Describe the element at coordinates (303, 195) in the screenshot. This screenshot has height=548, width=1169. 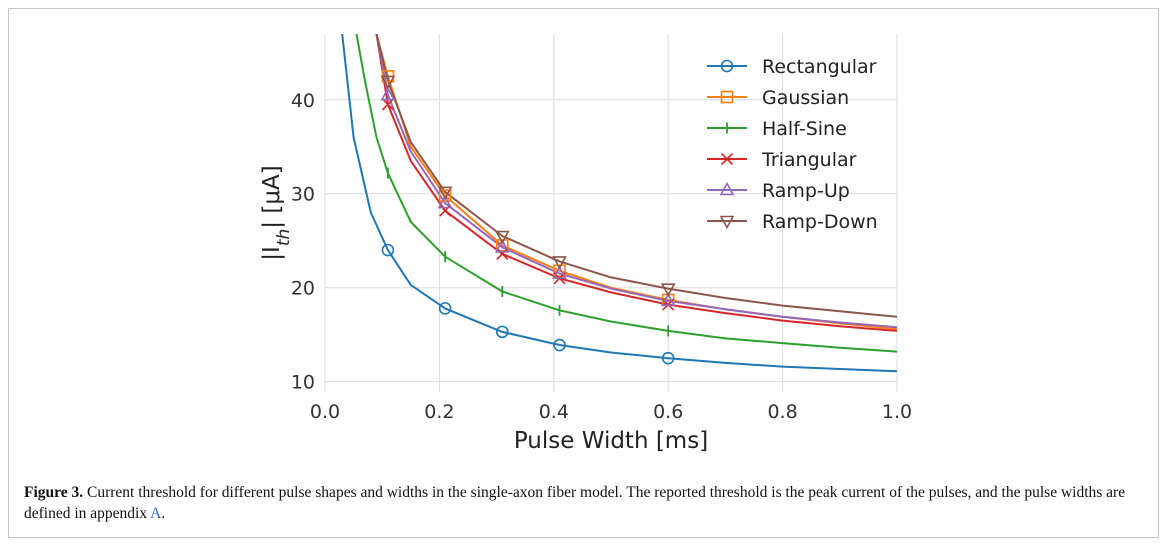
I see `y-tick-label: 30` at that location.